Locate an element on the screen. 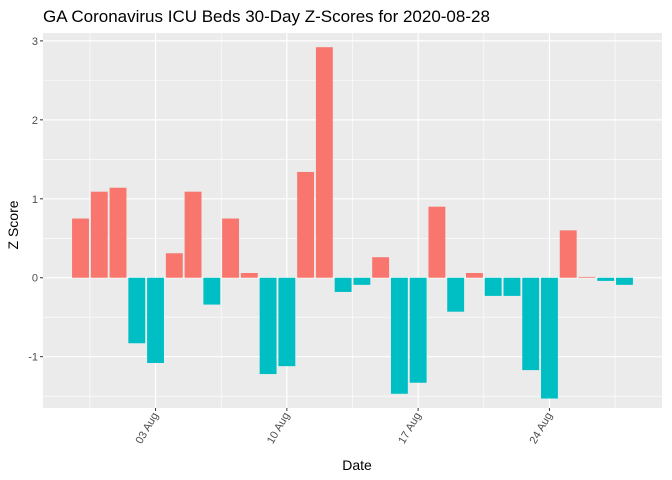 The image size is (672, 480). y-axis-title: Z Score is located at coordinates (13, 224).